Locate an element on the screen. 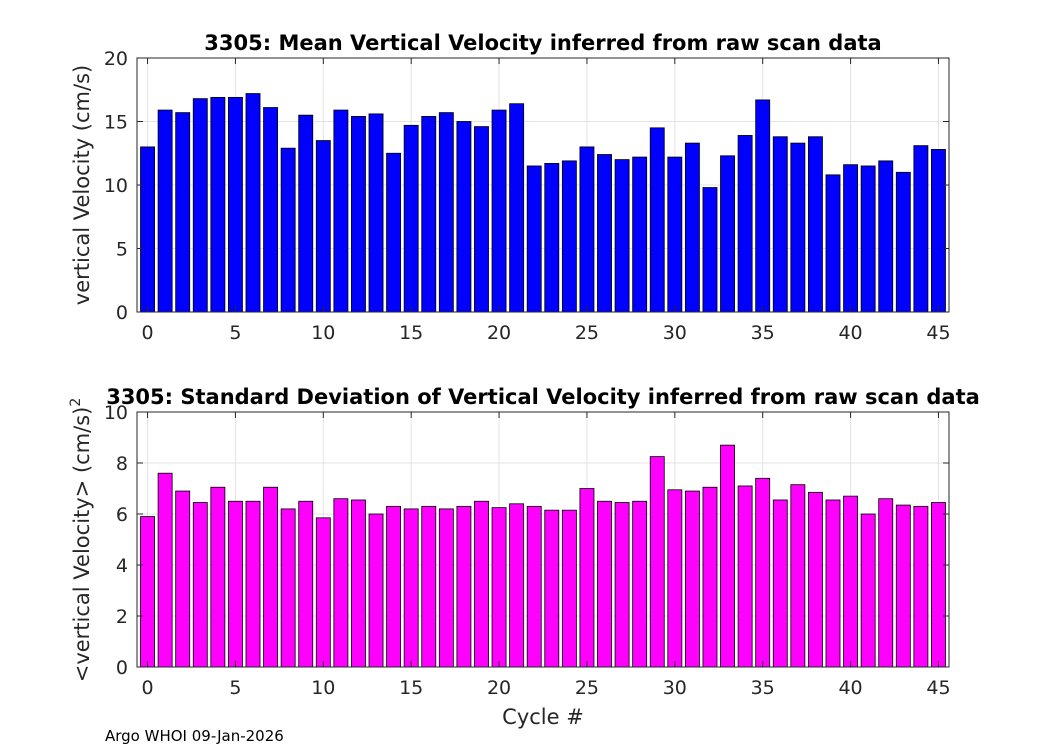 Image resolution: width=1050 pixels, height=750 pixels. y-tick-label: 10 is located at coordinates (116, 186).